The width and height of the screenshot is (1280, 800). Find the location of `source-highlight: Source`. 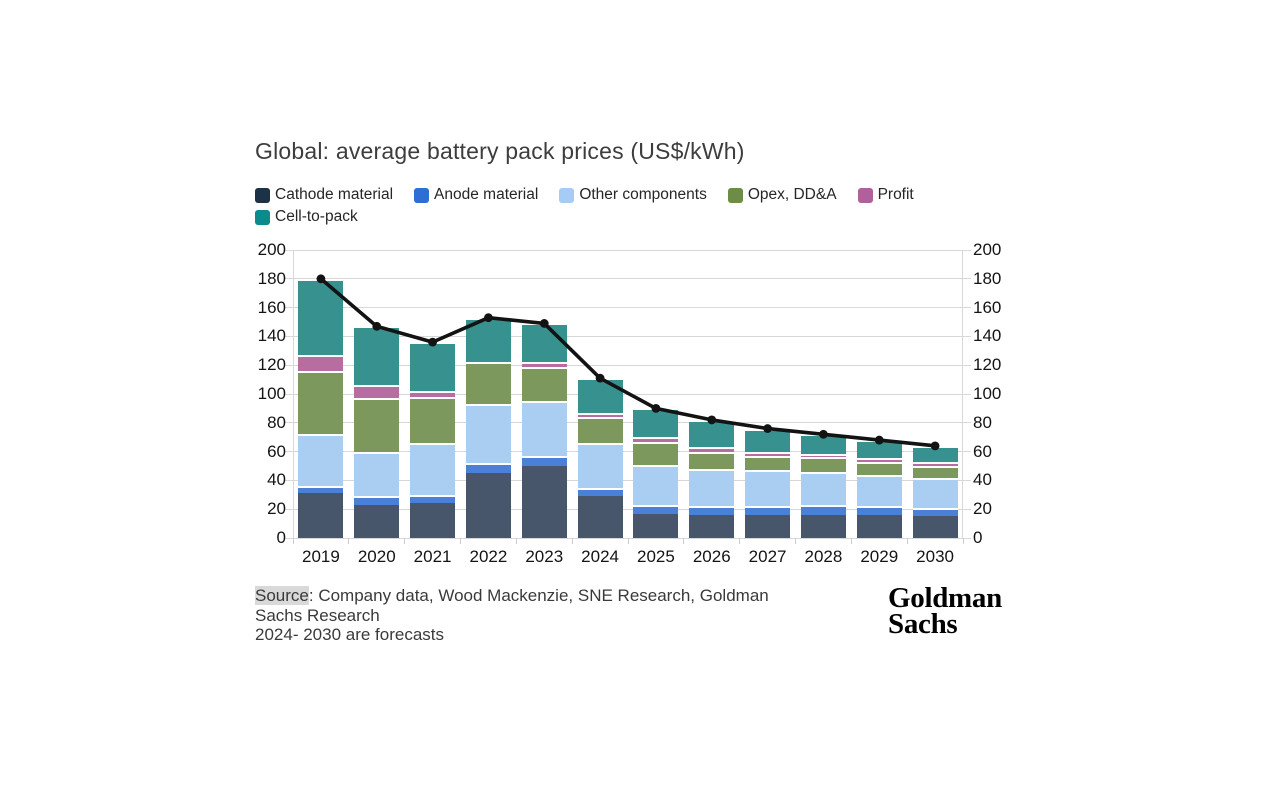

source-highlight: Source is located at coordinates (282, 595).